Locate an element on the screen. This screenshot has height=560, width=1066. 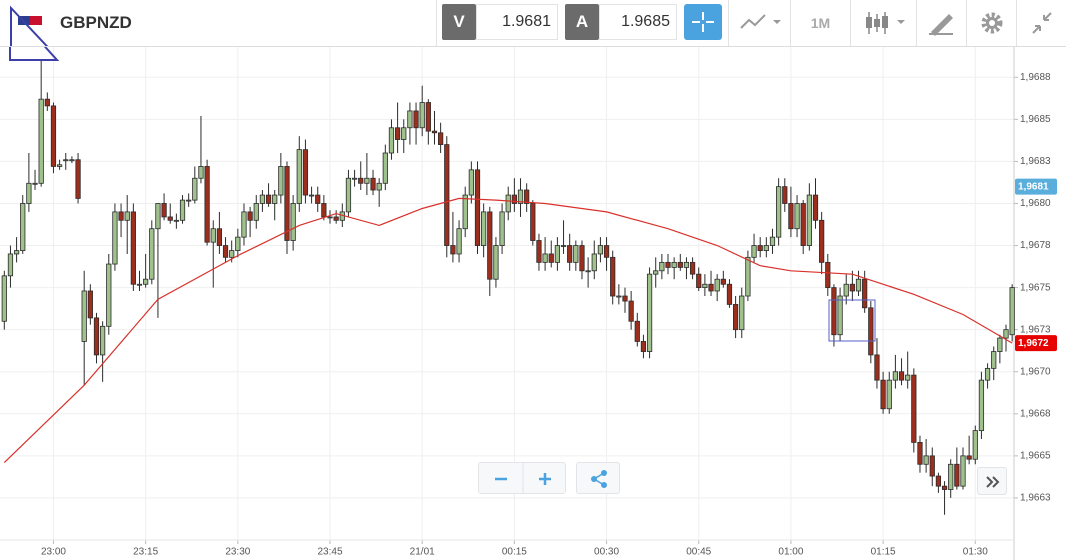
crosshair-button is located at coordinates (703, 22).